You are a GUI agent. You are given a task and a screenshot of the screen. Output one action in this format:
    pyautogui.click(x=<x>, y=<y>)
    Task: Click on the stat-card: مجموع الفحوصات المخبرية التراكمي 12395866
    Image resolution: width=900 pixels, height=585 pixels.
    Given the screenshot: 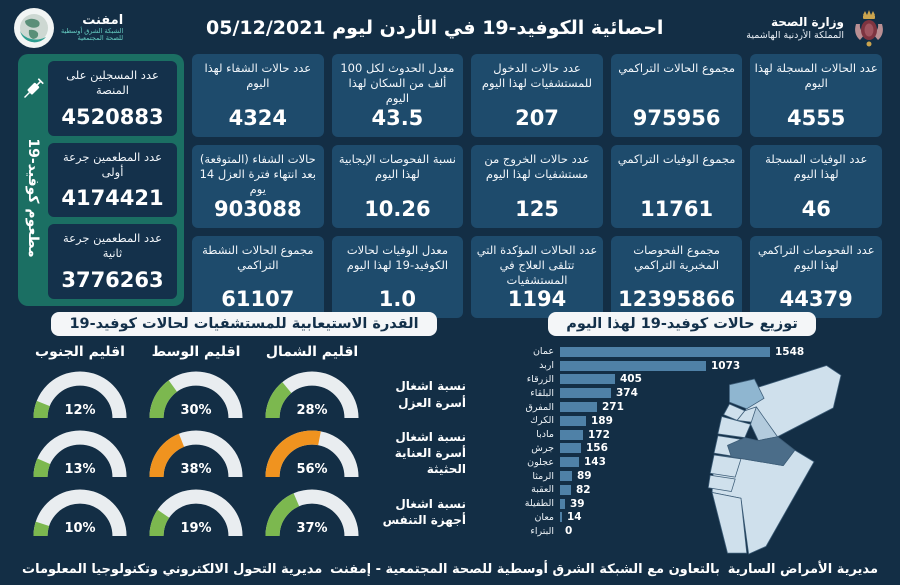 What is the action you would take?
    pyautogui.click(x=676, y=277)
    